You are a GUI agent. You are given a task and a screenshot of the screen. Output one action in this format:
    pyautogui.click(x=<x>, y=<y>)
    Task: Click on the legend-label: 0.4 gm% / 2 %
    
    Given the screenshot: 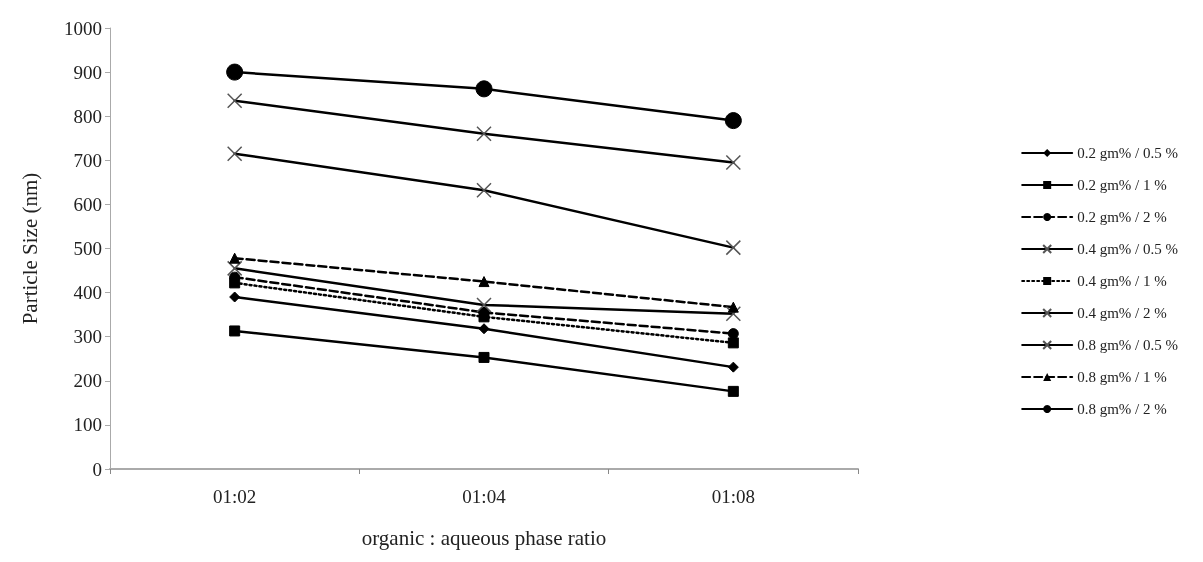 What is the action you would take?
    pyautogui.click(x=1122, y=313)
    